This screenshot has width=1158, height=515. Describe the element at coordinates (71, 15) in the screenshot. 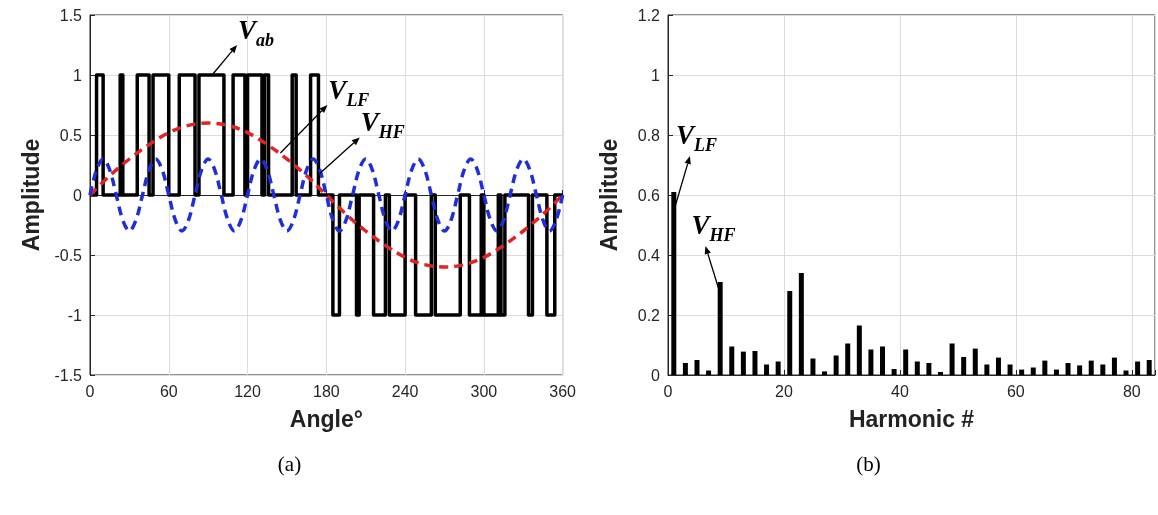

I see `y-tick-label: 1.5` at that location.